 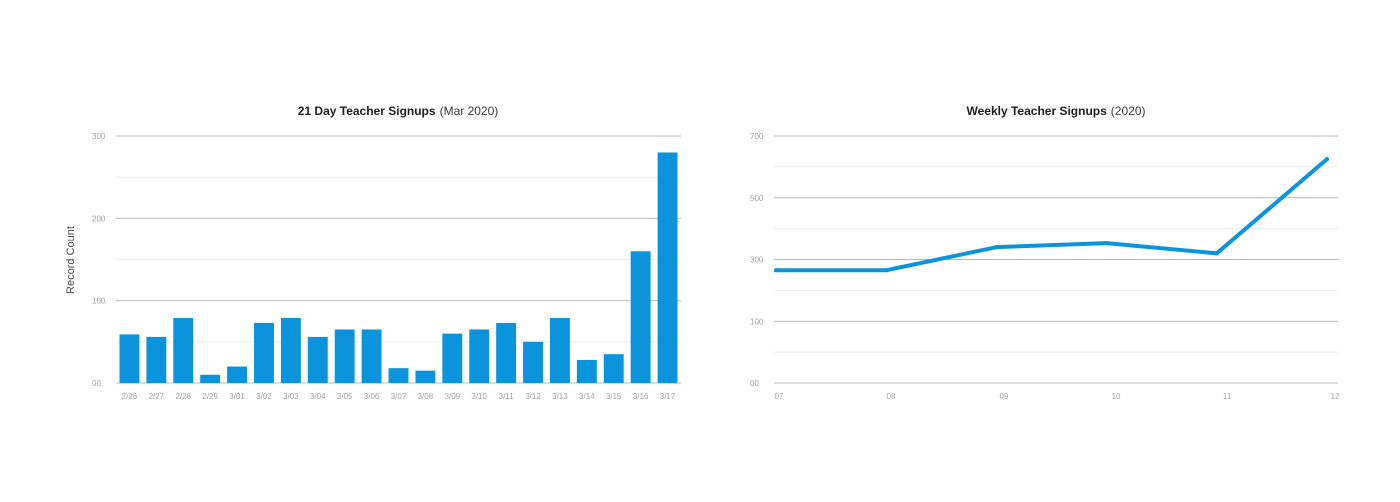 I want to click on x-tick-label: 3/17, so click(x=668, y=396).